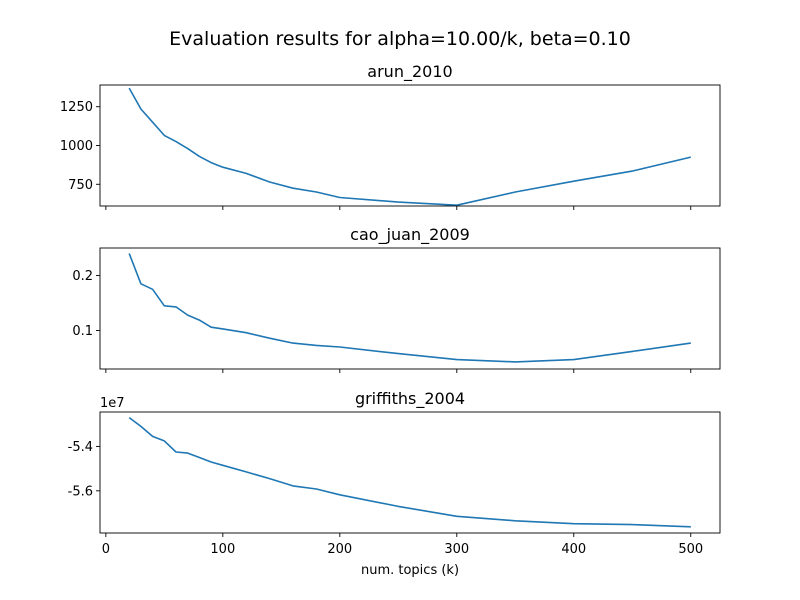  What do you see at coordinates (106, 549) in the screenshot?
I see `x-tick-label: 0` at bounding box center [106, 549].